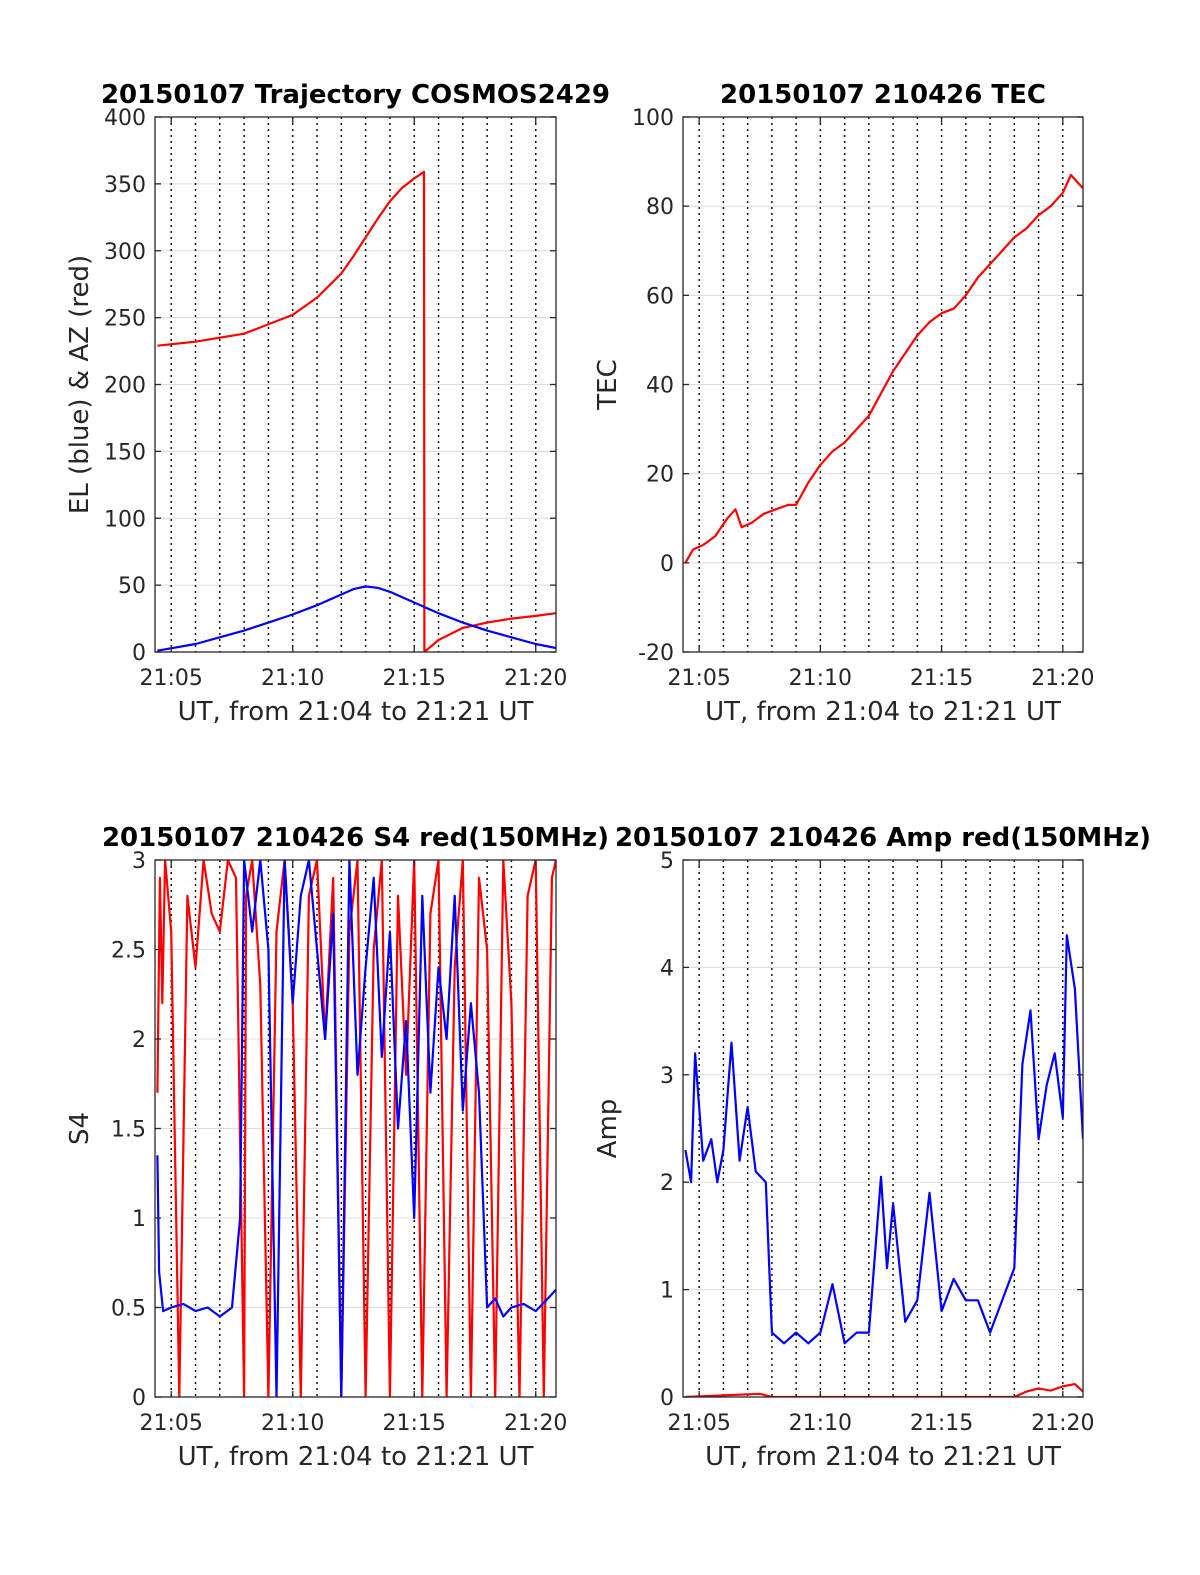  Describe the element at coordinates (883, 838) in the screenshot. I see `amp-title: 20150107 210426 Amp red(150MHz)` at that location.